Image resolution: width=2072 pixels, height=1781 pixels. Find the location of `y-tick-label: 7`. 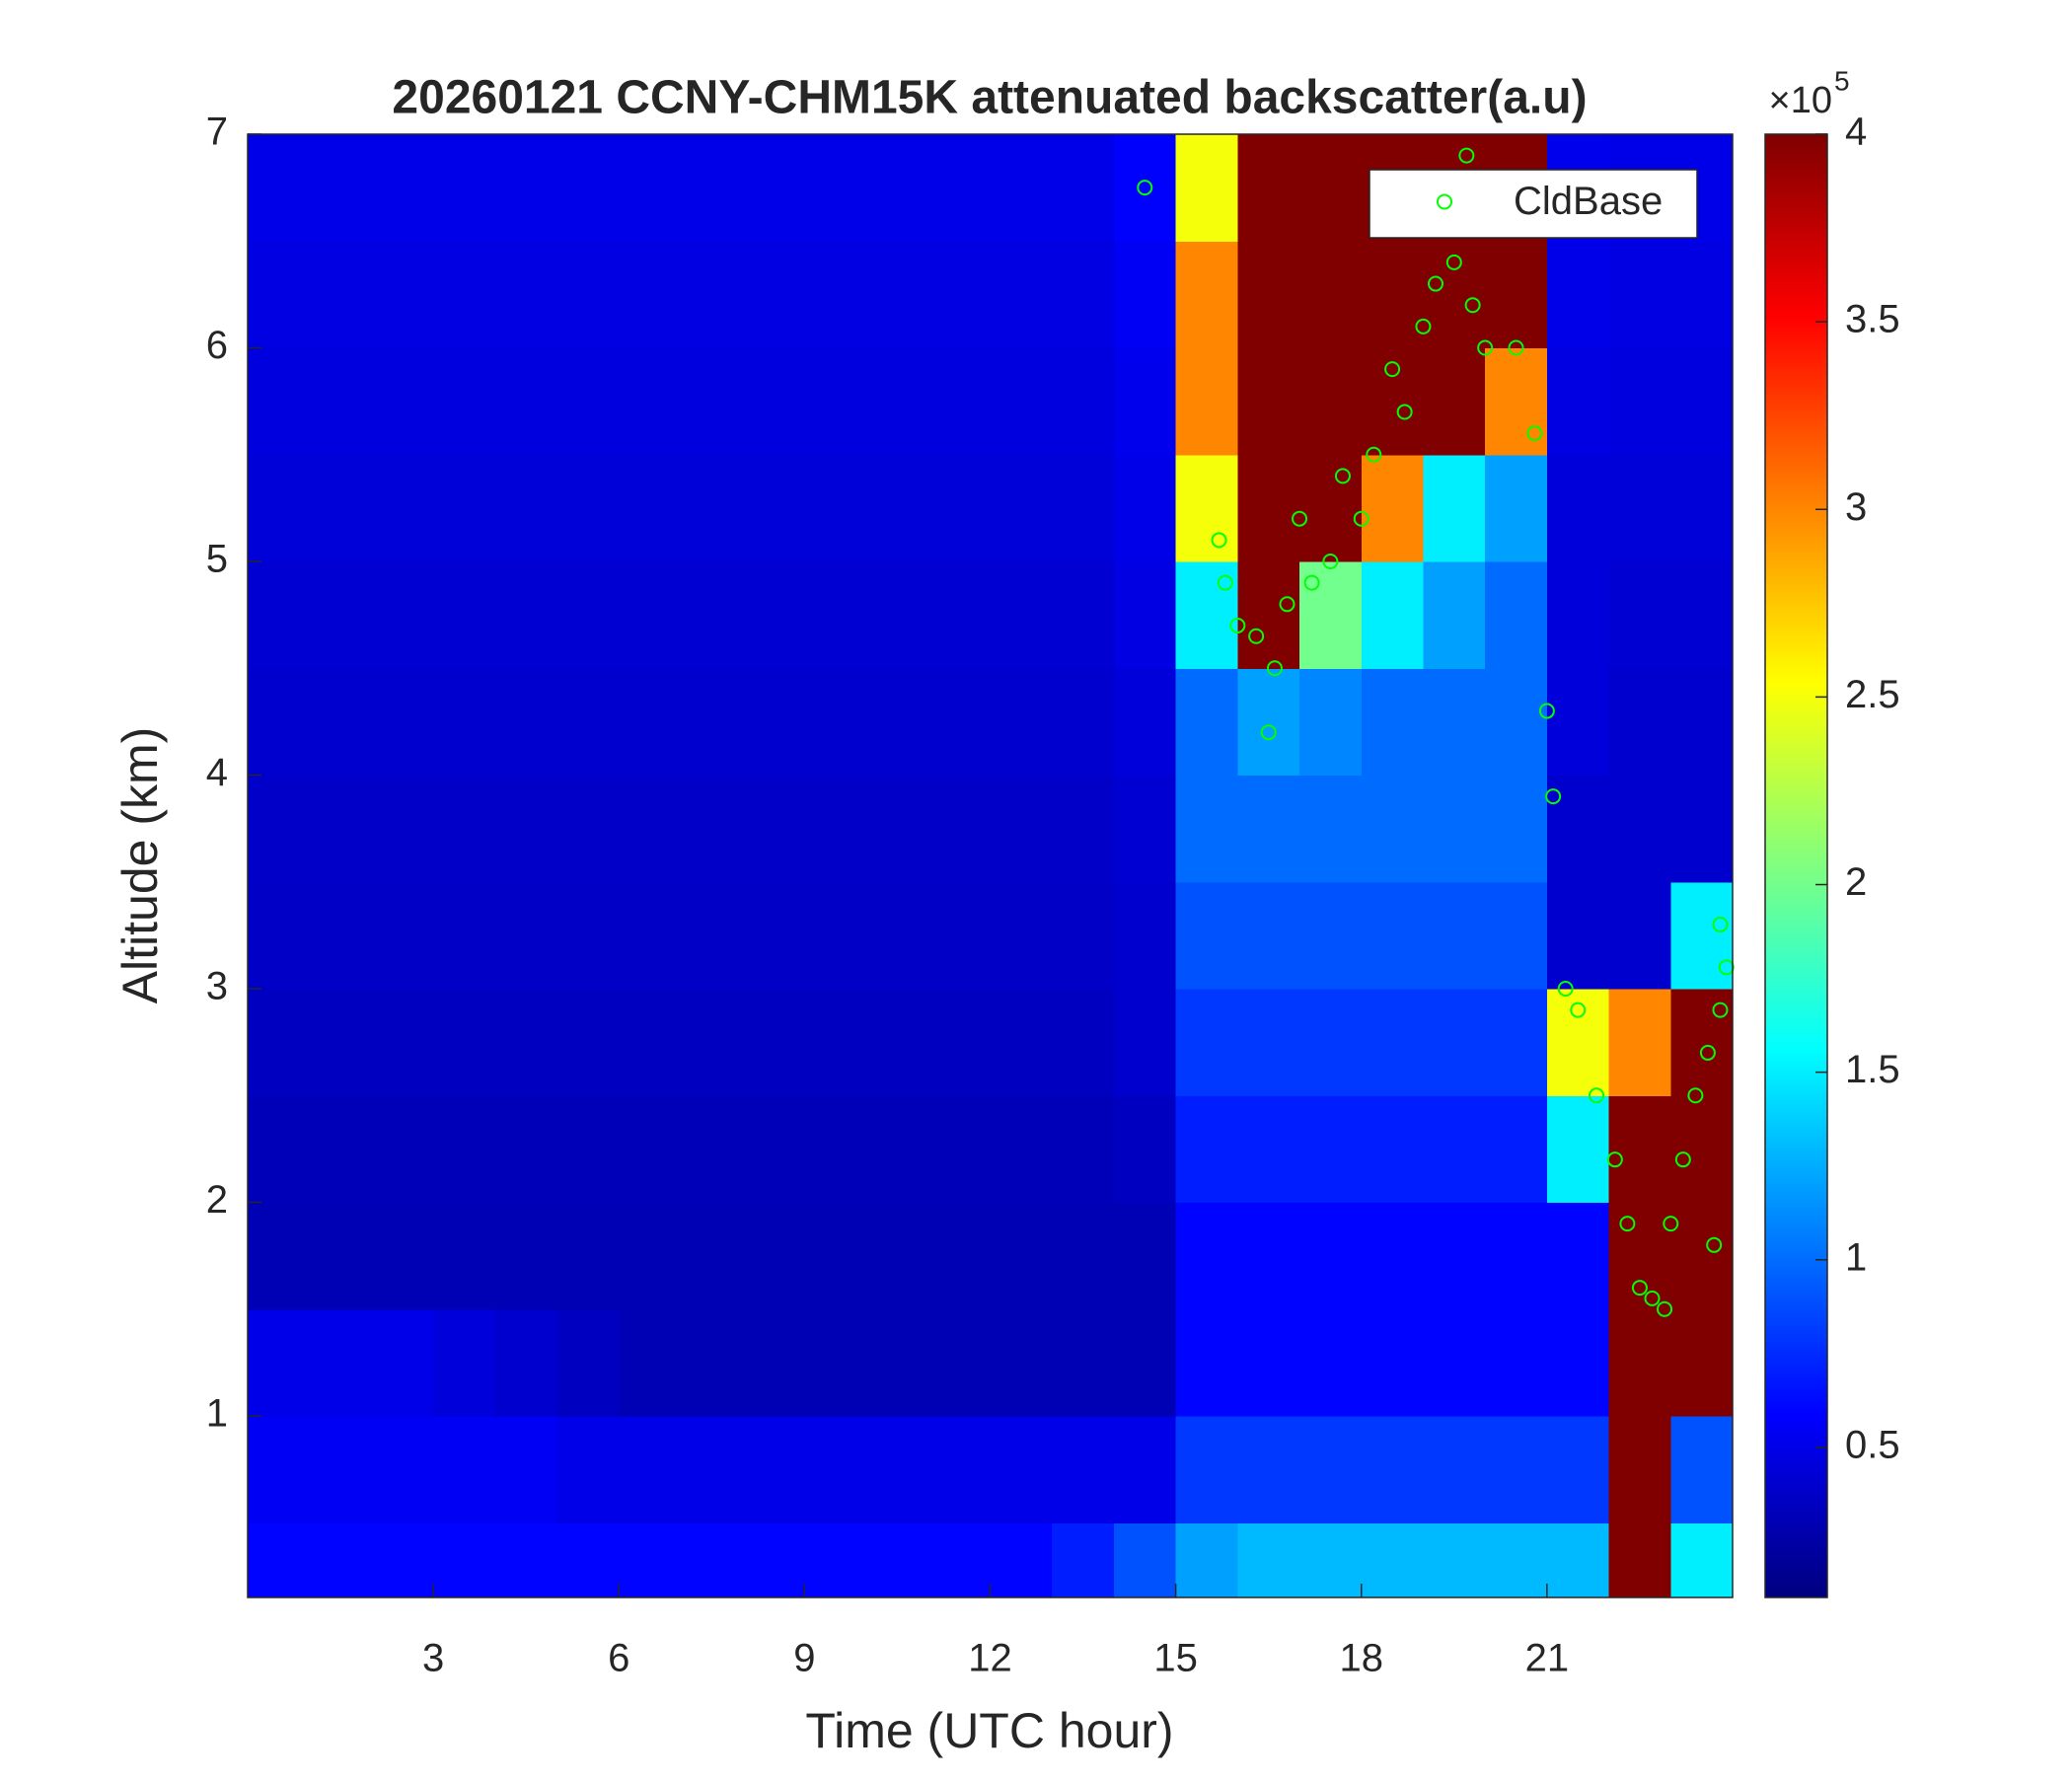

y-tick-label: 7 is located at coordinates (217, 132).